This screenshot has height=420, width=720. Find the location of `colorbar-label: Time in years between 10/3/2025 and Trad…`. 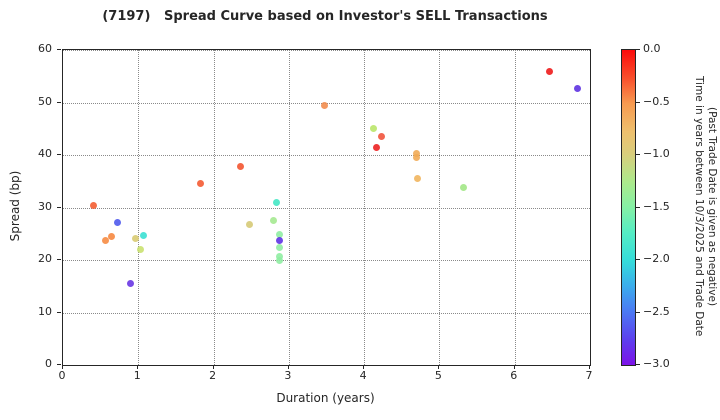

colorbar-label: Time in years between 10/3/2025 and Trad… is located at coordinates (705, 206).